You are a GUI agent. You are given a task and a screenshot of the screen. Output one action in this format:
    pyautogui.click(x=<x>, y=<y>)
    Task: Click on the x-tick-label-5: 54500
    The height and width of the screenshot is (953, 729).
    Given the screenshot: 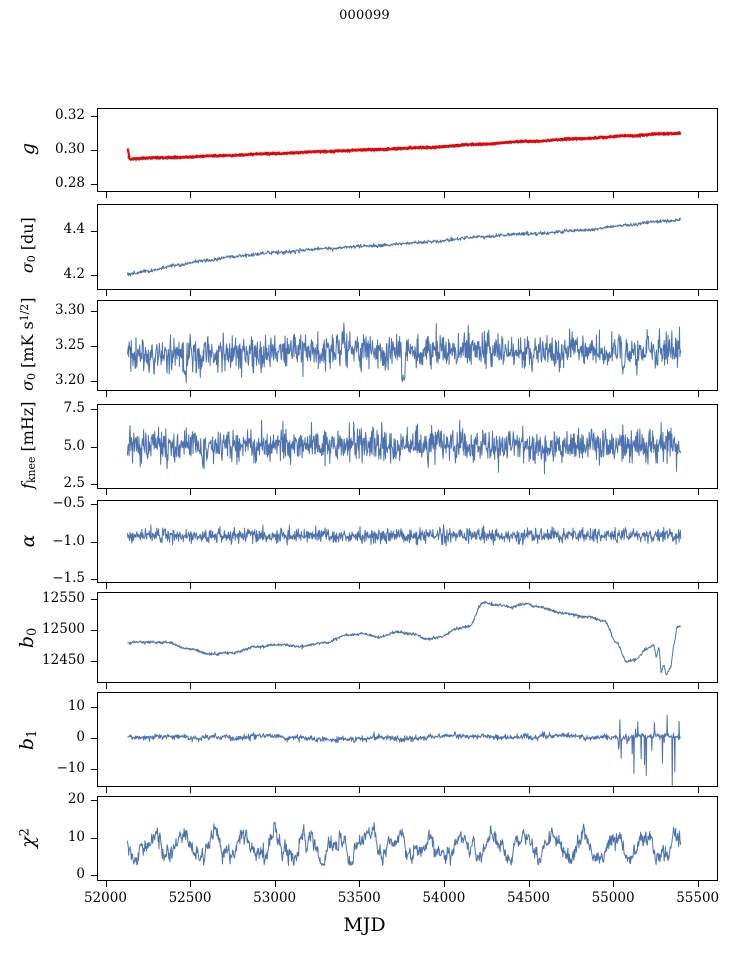 What is the action you would take?
    pyautogui.click(x=528, y=898)
    